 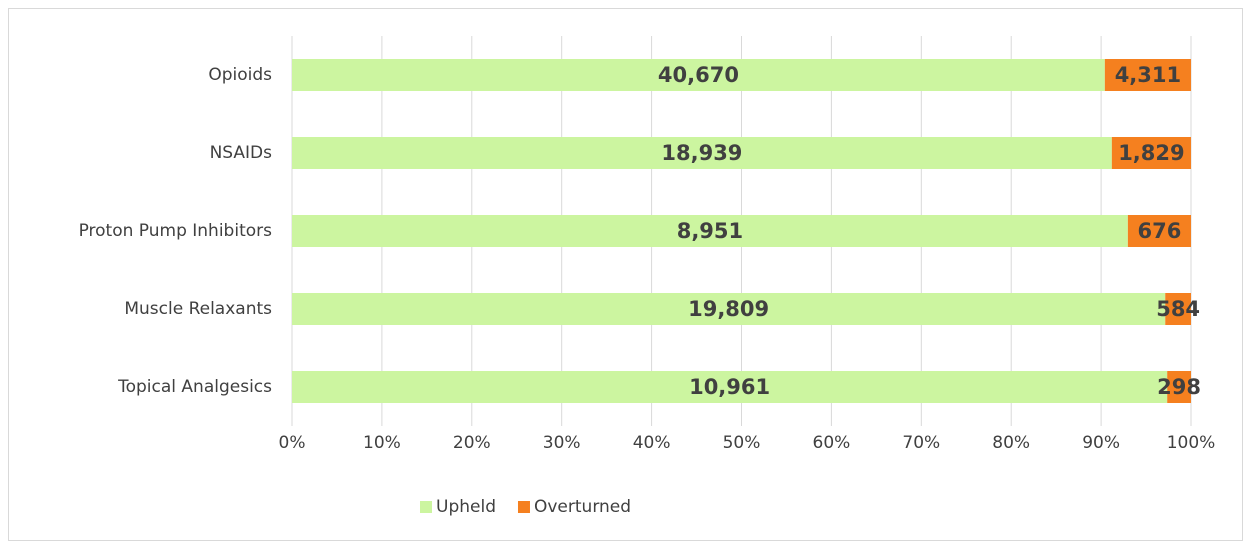 I want to click on data-label: 676, so click(x=1160, y=231).